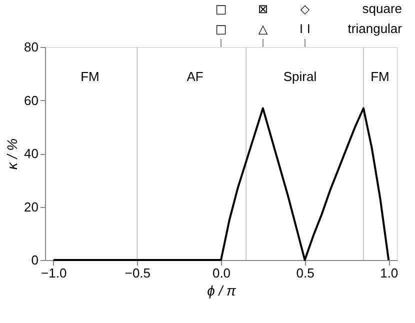 Image resolution: width=415 pixels, height=323 pixels. Describe the element at coordinates (300, 76) in the screenshot. I see `annotation: Spiral` at that location.